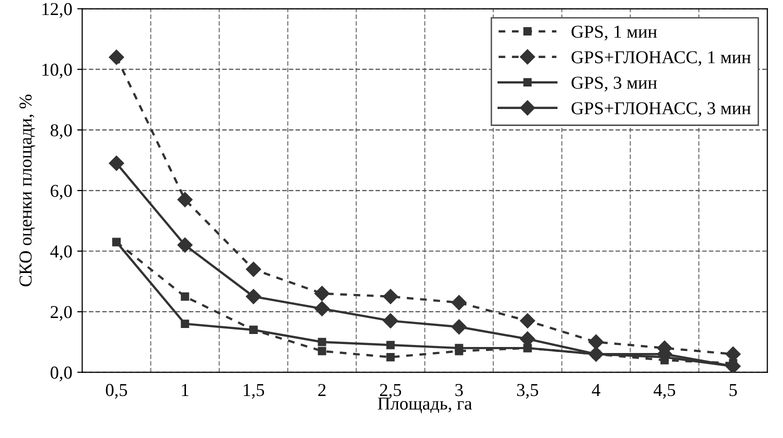 This screenshot has width=783, height=438. I want to click on y-tick-label: 8,0, so click(61, 131).